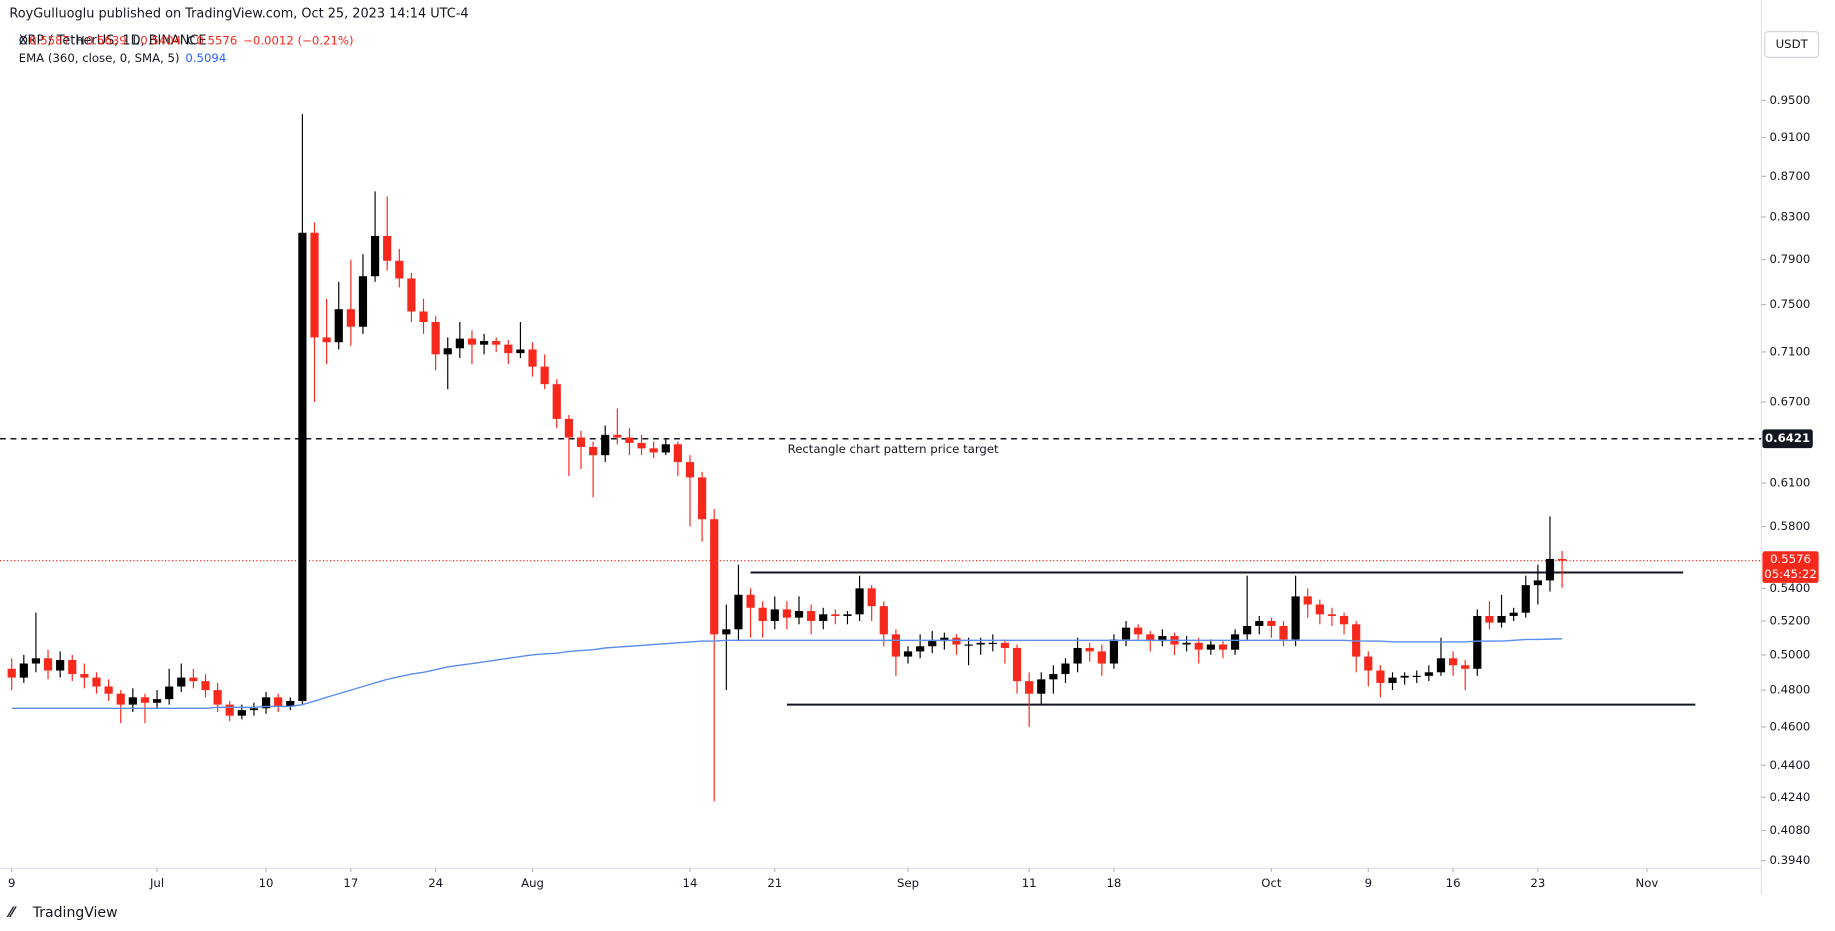  What do you see at coordinates (893, 449) in the screenshot?
I see `level-label: Rectangle chart pattern price target` at bounding box center [893, 449].